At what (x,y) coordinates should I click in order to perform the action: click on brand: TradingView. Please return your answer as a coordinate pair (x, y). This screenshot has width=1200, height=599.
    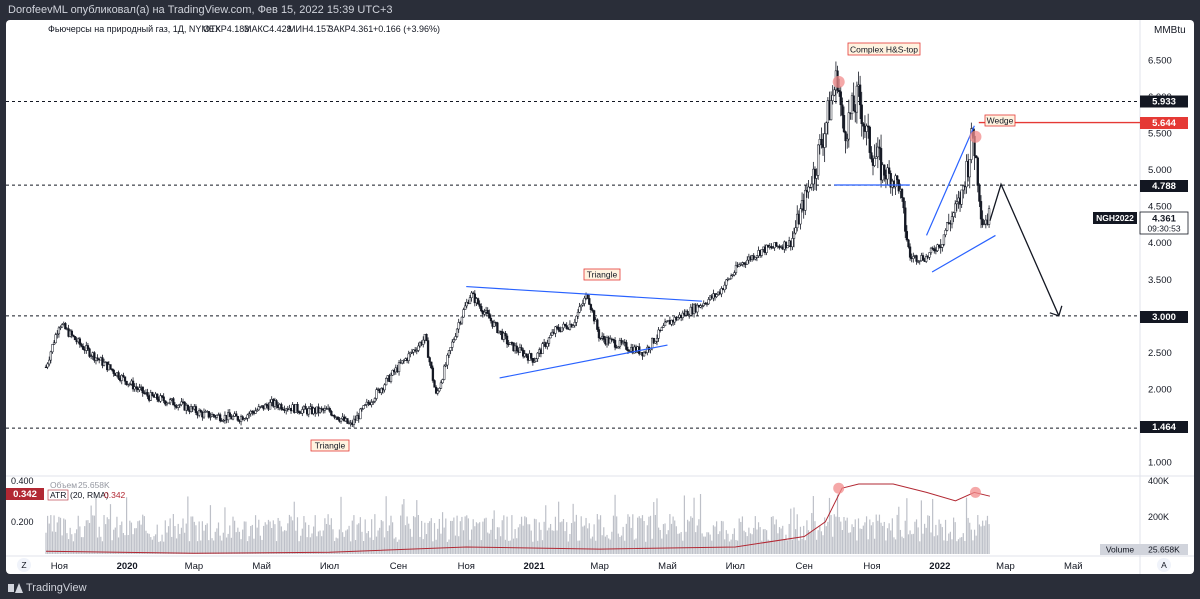
    Looking at the image, I should click on (47, 588).